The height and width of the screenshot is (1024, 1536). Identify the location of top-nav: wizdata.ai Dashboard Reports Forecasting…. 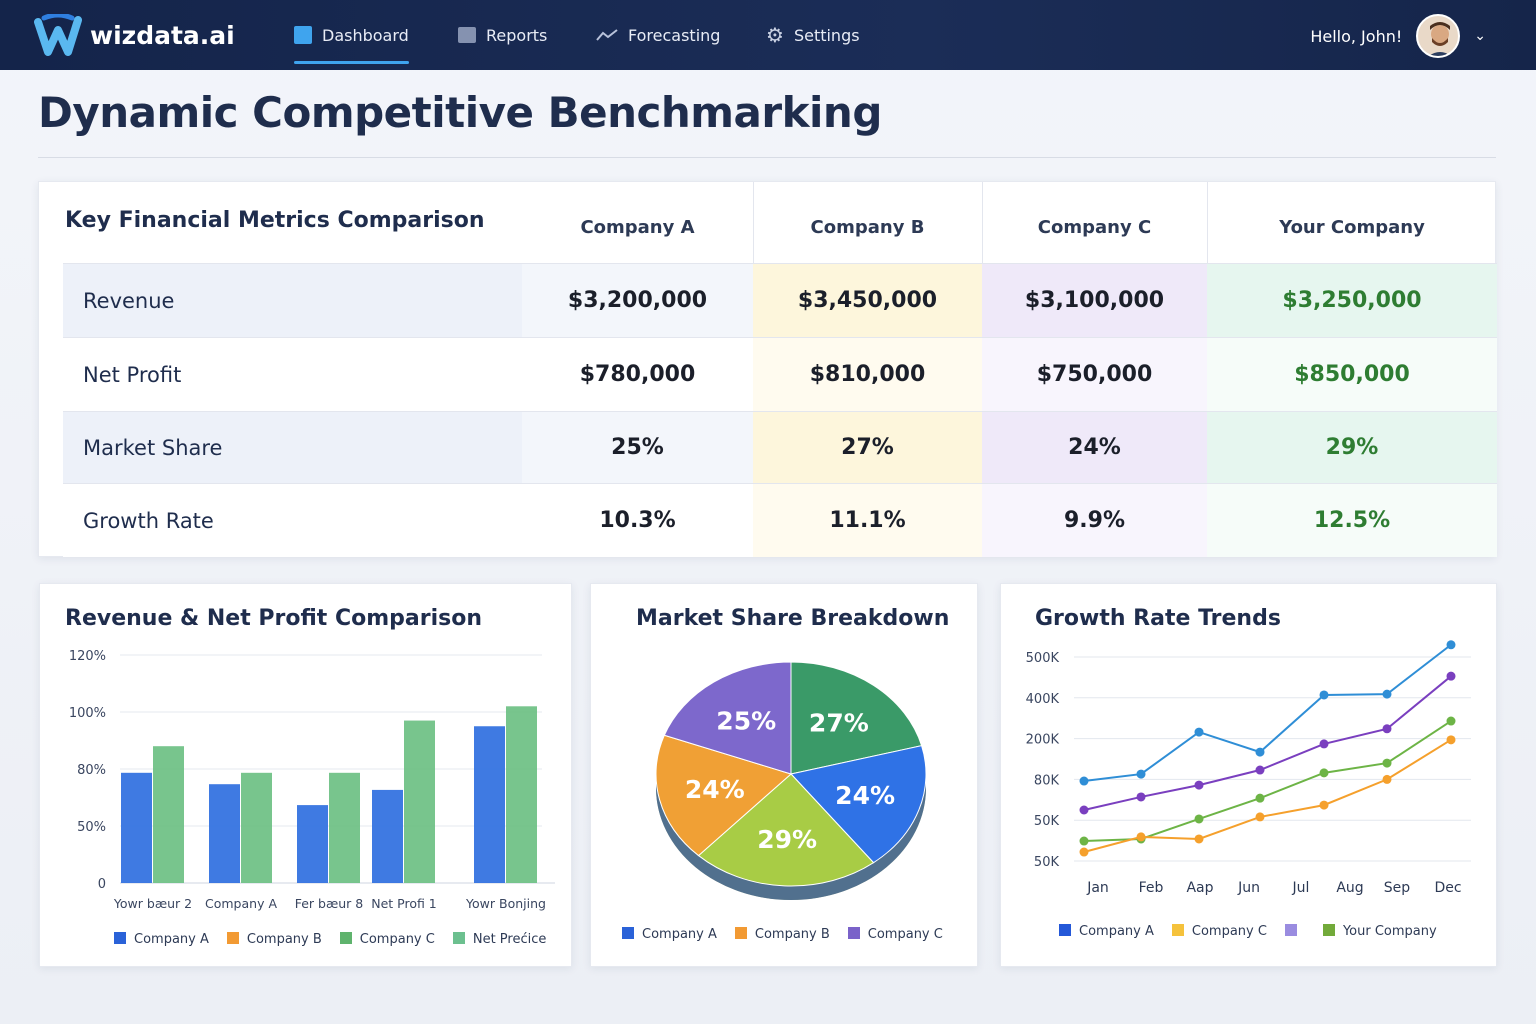
(768, 35).